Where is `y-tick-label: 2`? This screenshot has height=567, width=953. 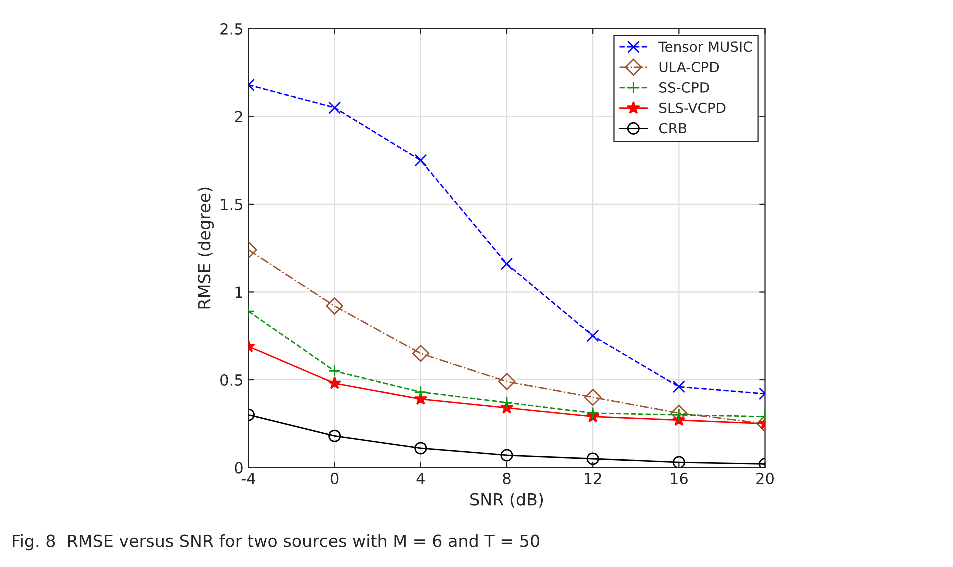
y-tick-label: 2 is located at coordinates (238, 116).